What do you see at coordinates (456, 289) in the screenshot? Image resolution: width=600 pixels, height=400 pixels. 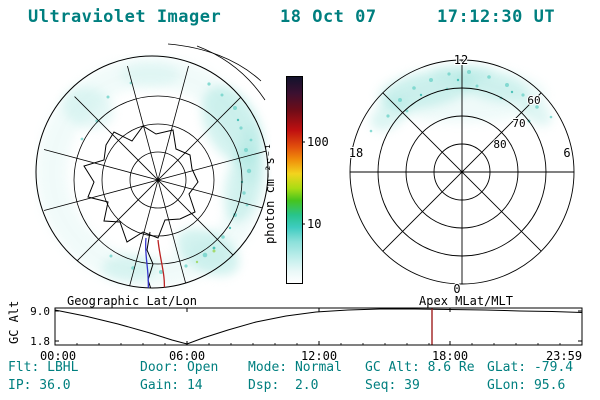 I see `mlt-label-0: 0` at bounding box center [456, 289].